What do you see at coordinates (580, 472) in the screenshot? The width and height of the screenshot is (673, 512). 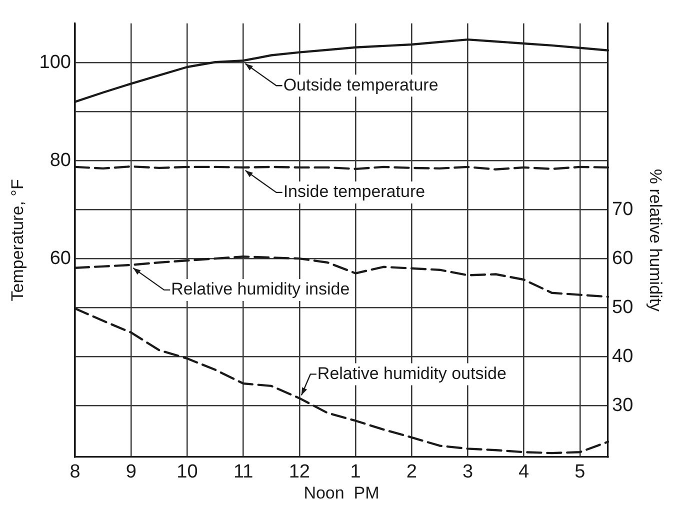 I see `x-tick-label: 5` at bounding box center [580, 472].